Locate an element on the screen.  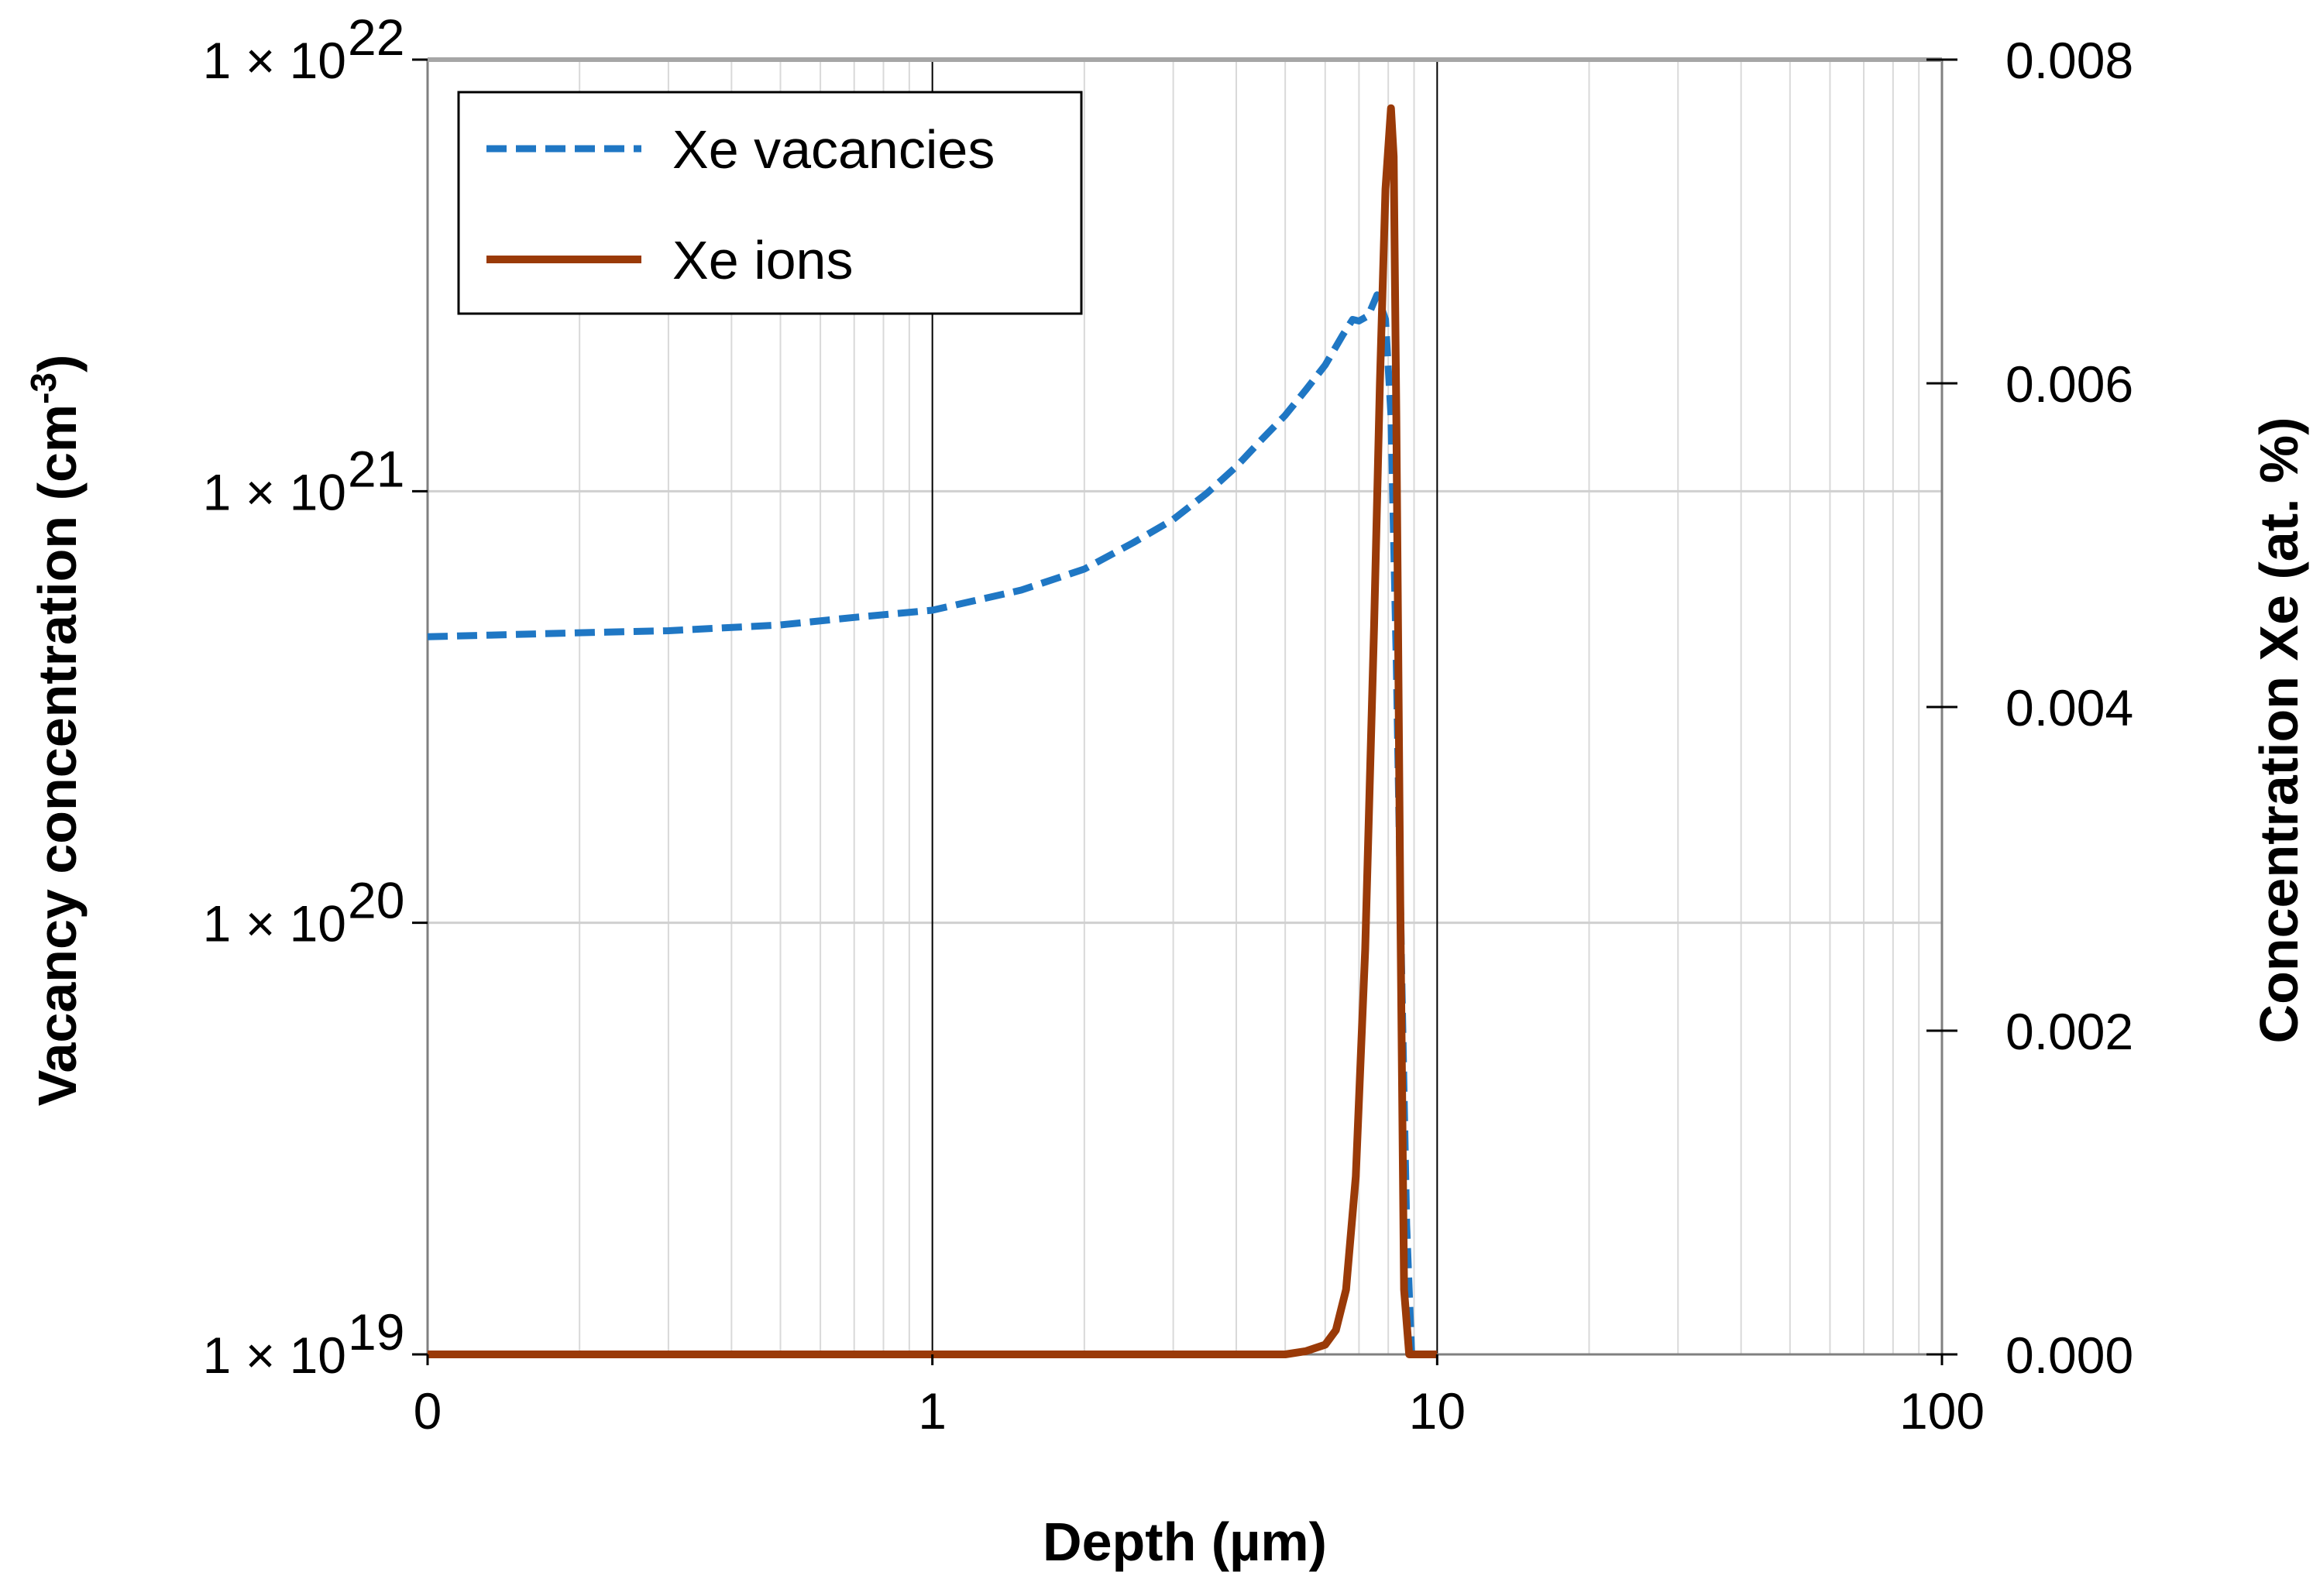
right-y-tick-label: 0.004 is located at coordinates (2069, 707).